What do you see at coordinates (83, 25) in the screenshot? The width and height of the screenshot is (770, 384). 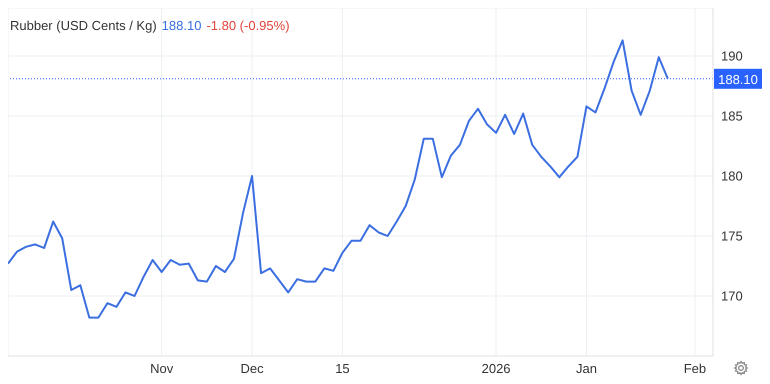 I see `text: Rubber (USD Cents / Kg)` at bounding box center [83, 25].